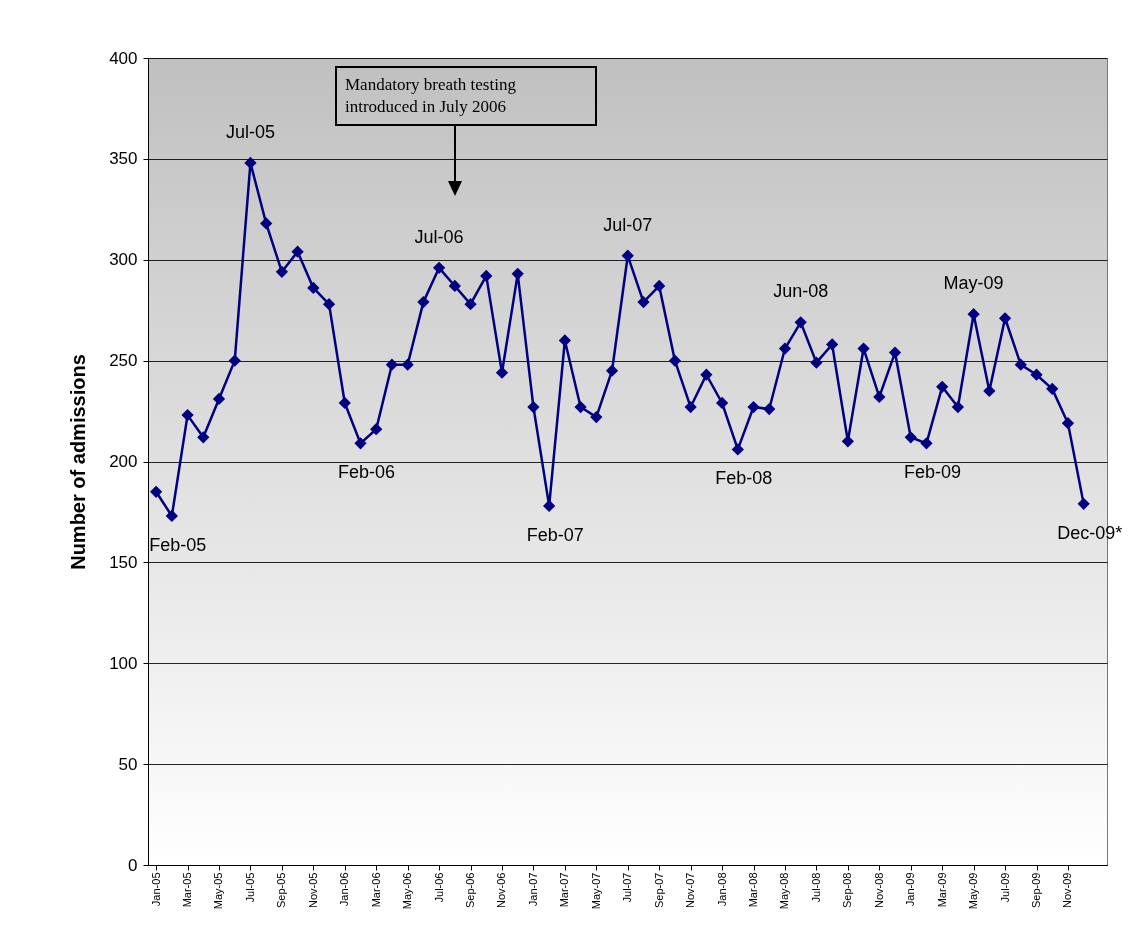  Describe the element at coordinates (344, 889) in the screenshot. I see `x-tick-label: Jan-06` at that location.